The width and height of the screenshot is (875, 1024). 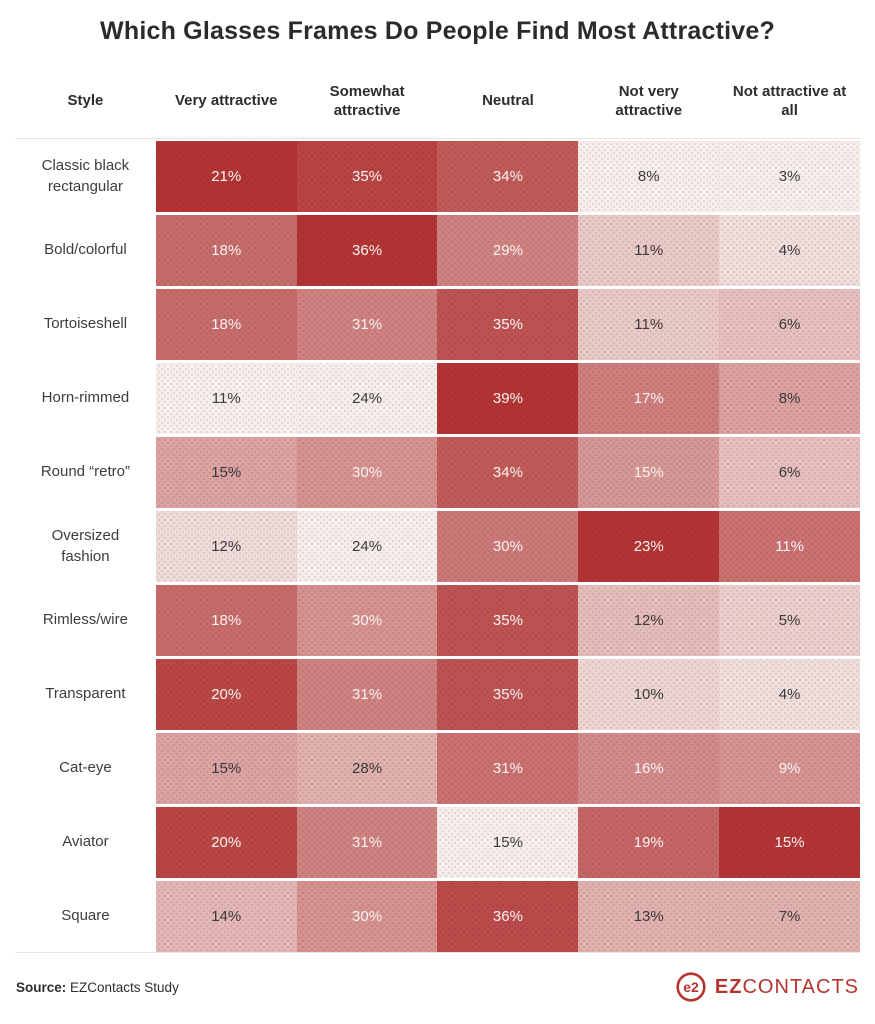 I want to click on heatmap-cell: 13%, so click(x=649, y=916).